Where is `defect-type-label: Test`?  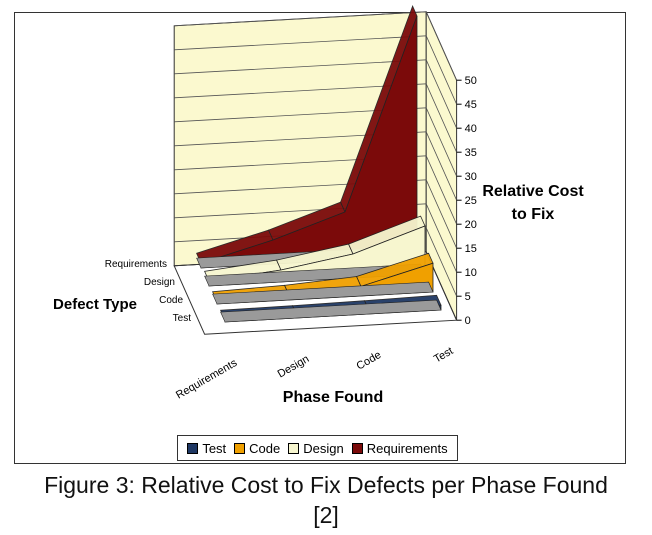 defect-type-label: Test is located at coordinates (182, 318).